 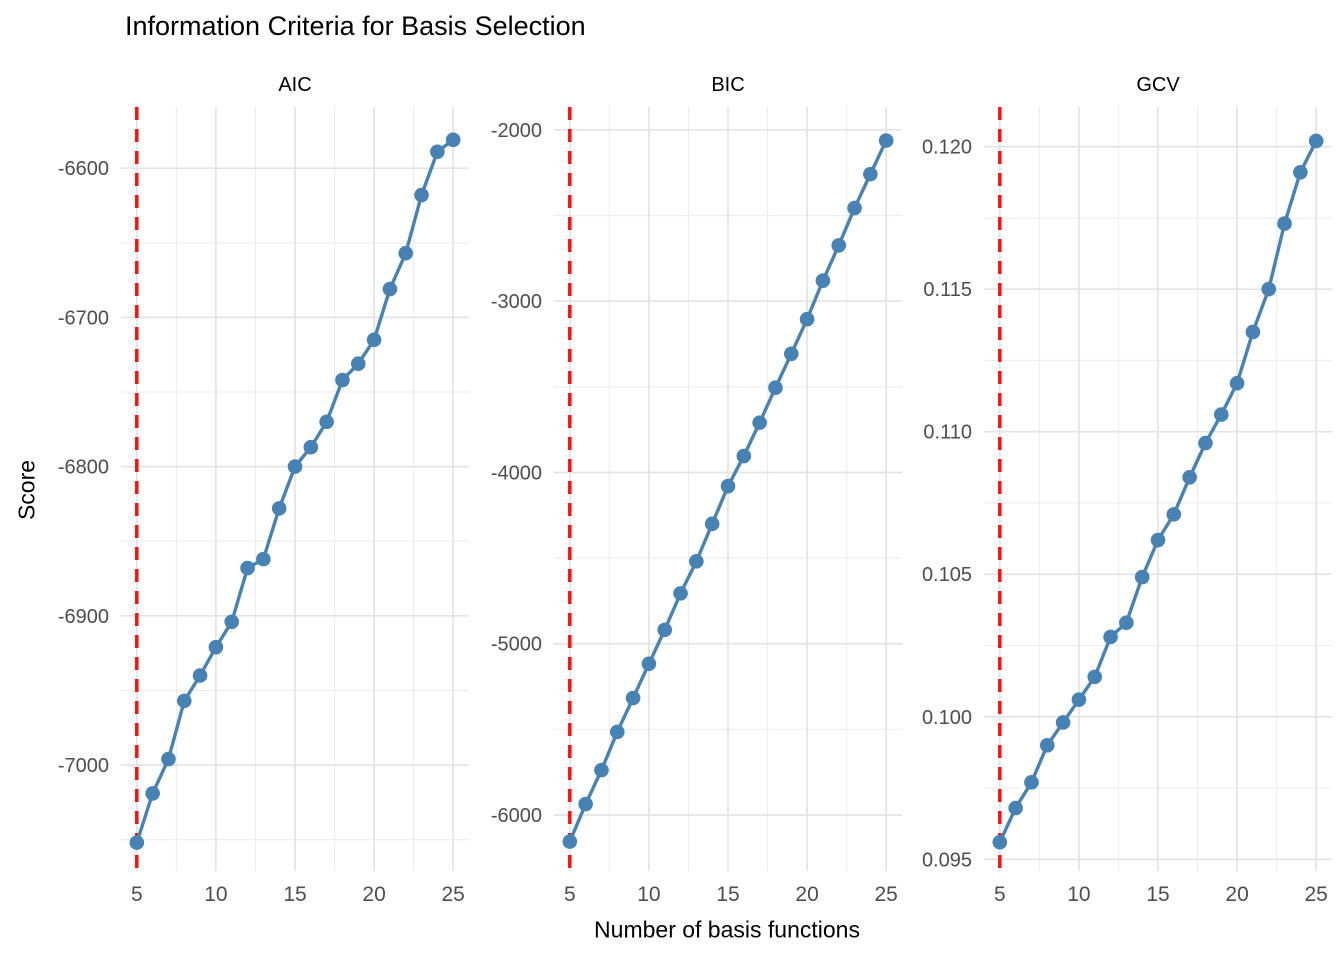 I want to click on chart-title: Information Criteria for Basis Selection, so click(x=355, y=26).